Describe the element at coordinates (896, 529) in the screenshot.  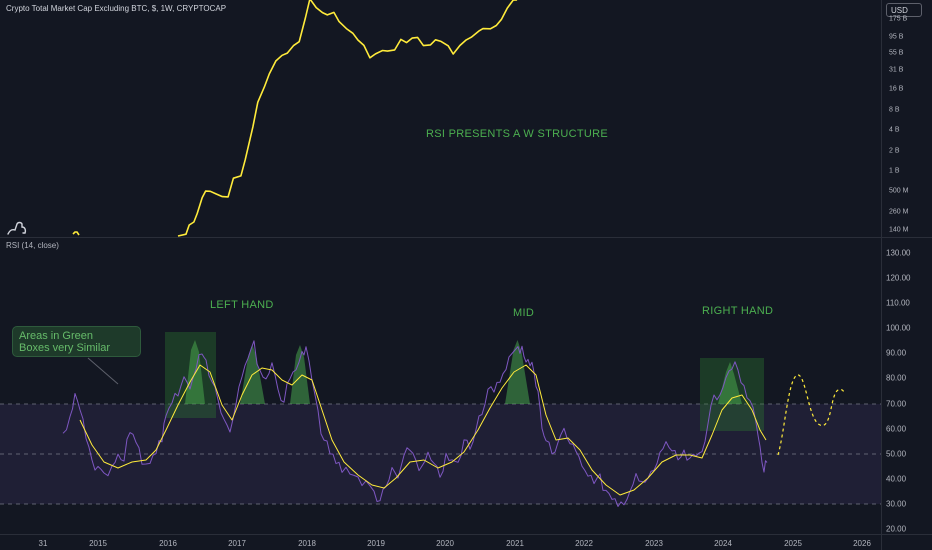
I see `rsi-axis-tick: 20.00` at that location.